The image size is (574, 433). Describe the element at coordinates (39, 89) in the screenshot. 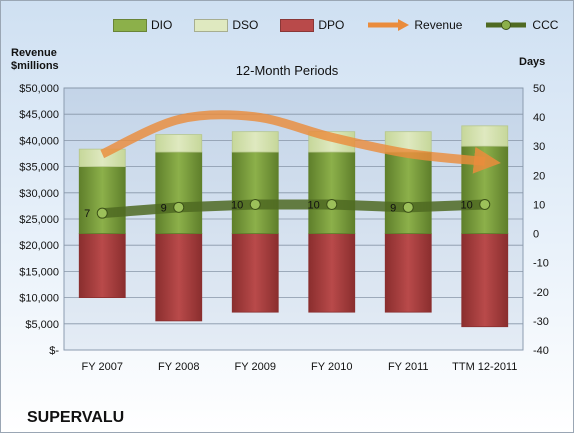

I see `left-tick-label: $50,000` at that location.